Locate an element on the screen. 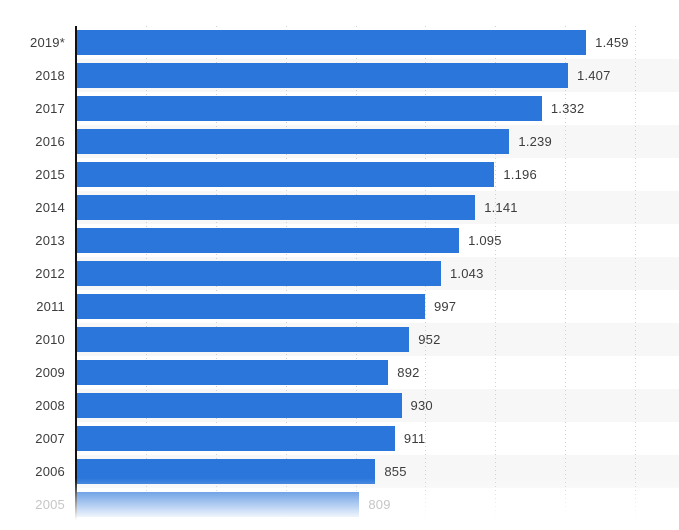  category-label: 2017 is located at coordinates (50, 108).